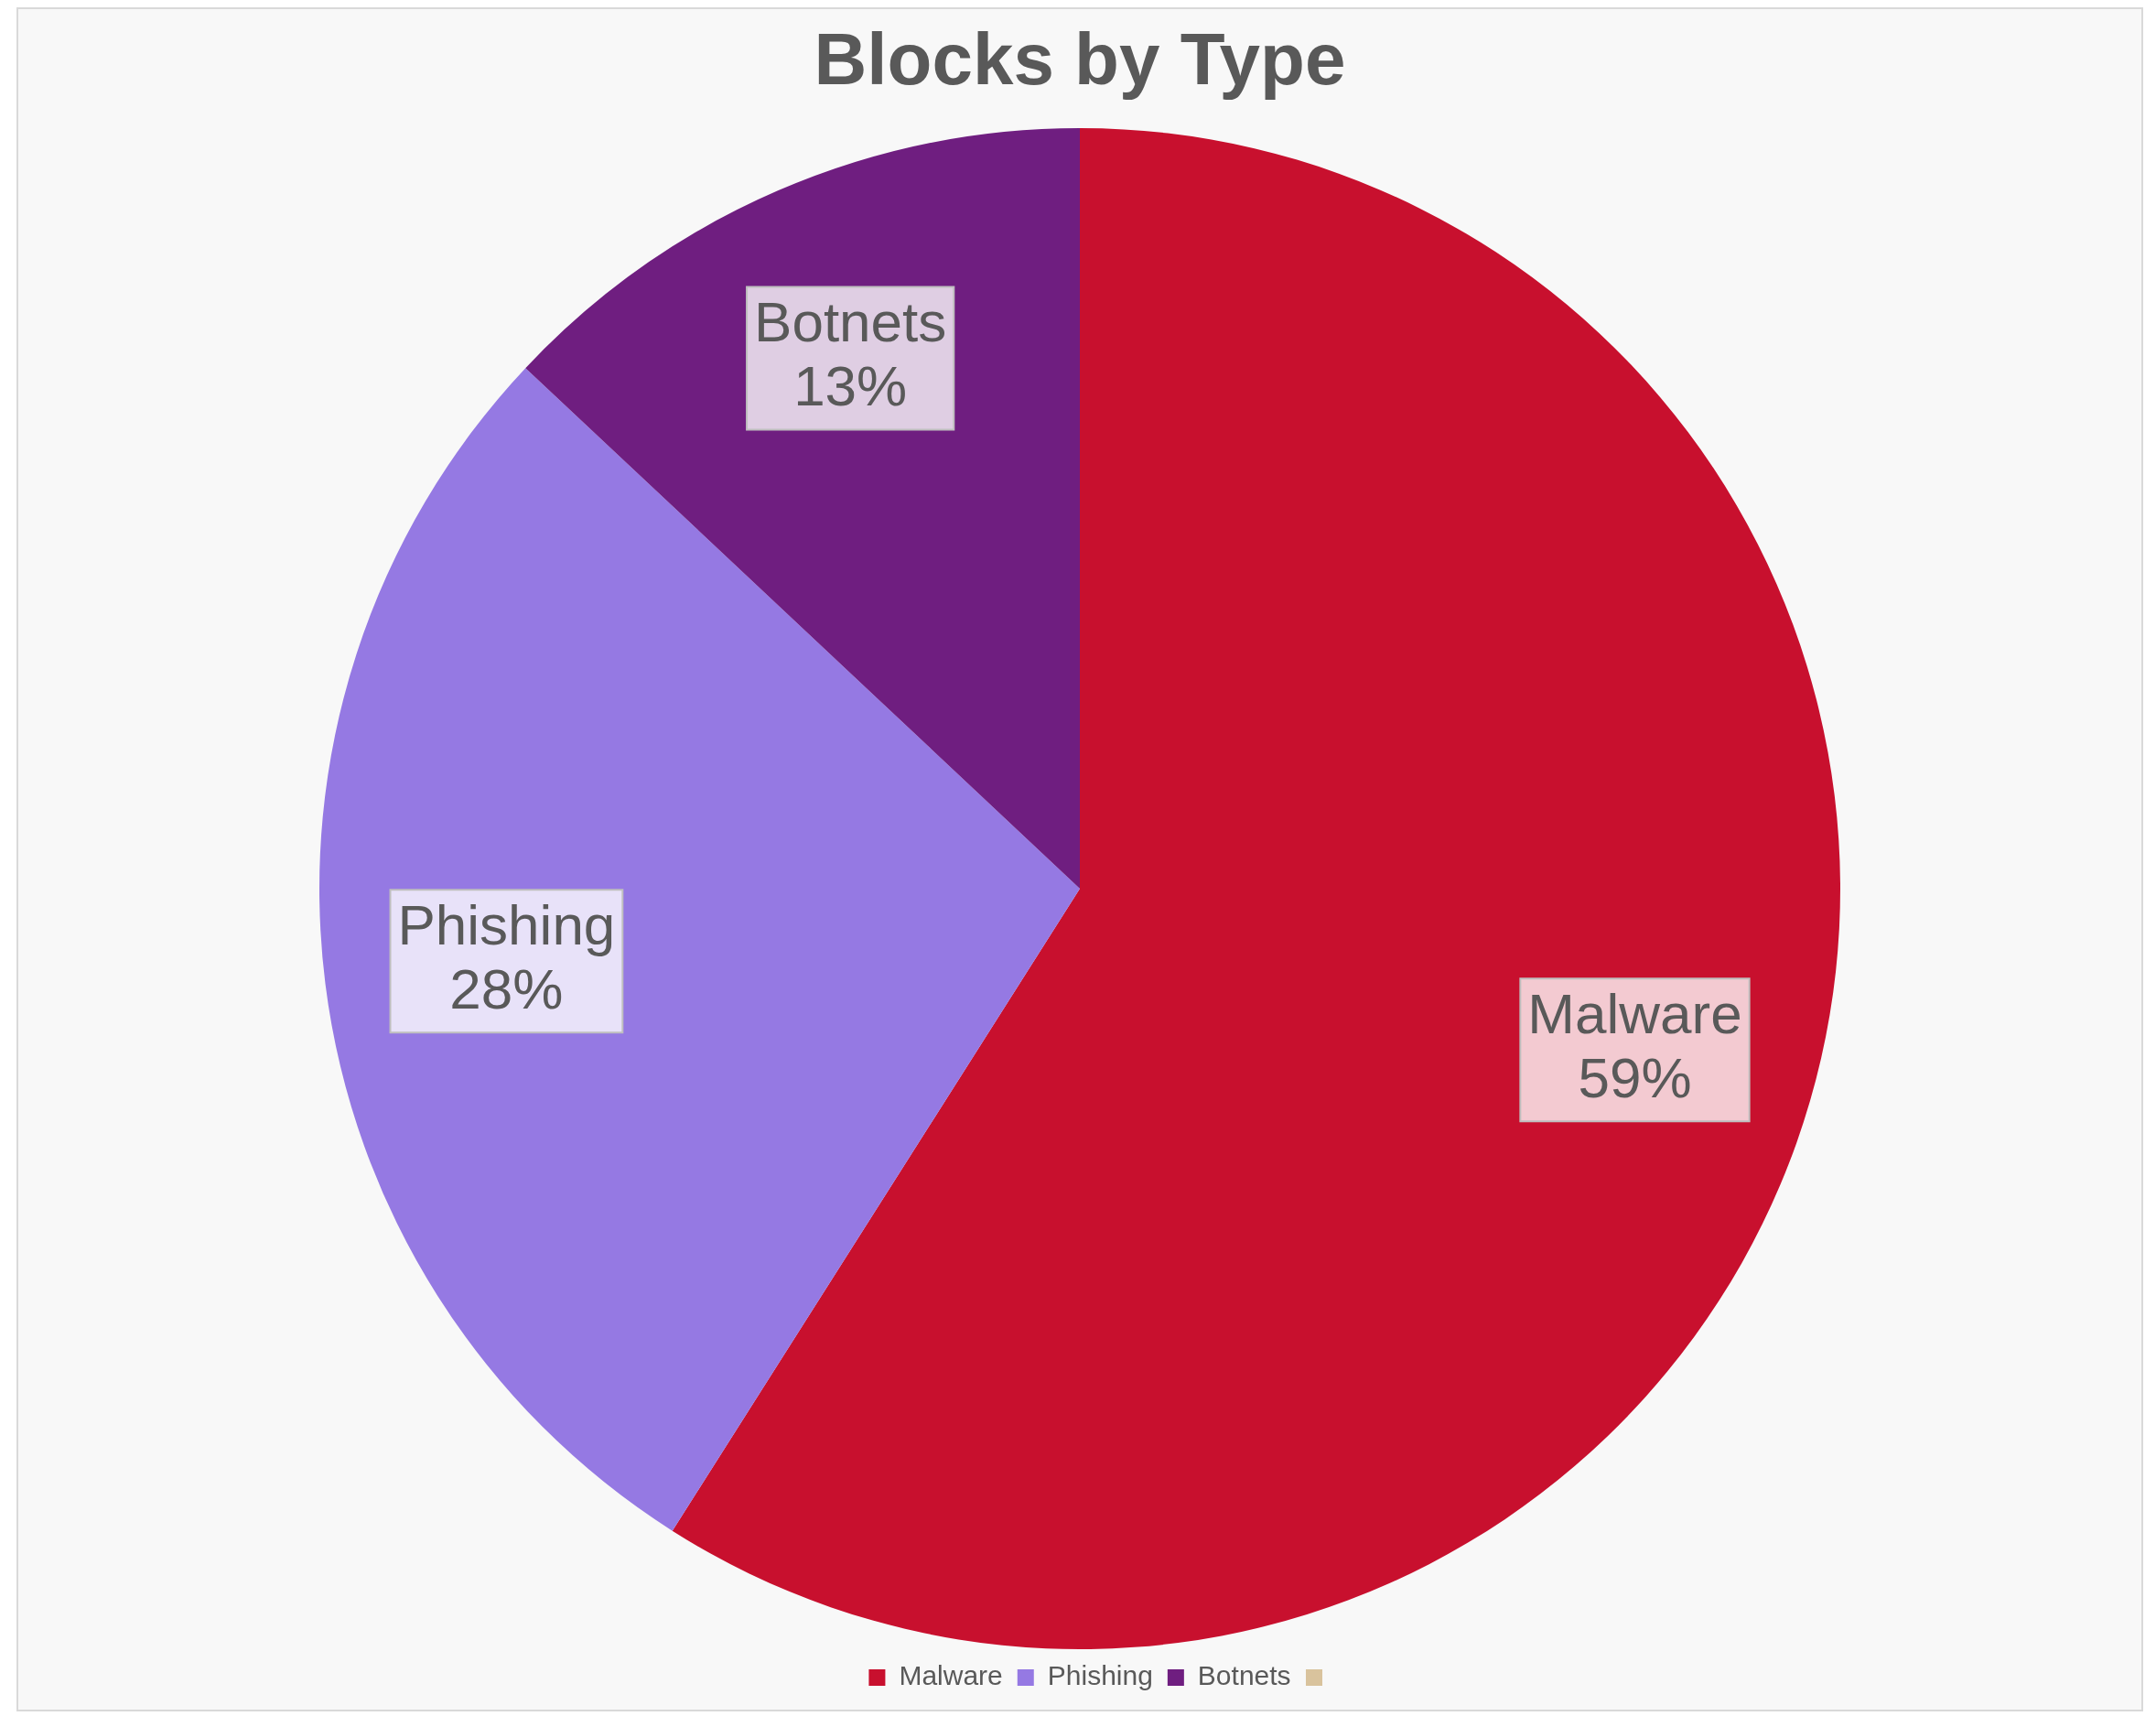 The width and height of the screenshot is (2156, 1716). I want to click on data-label: 13%, so click(850, 386).